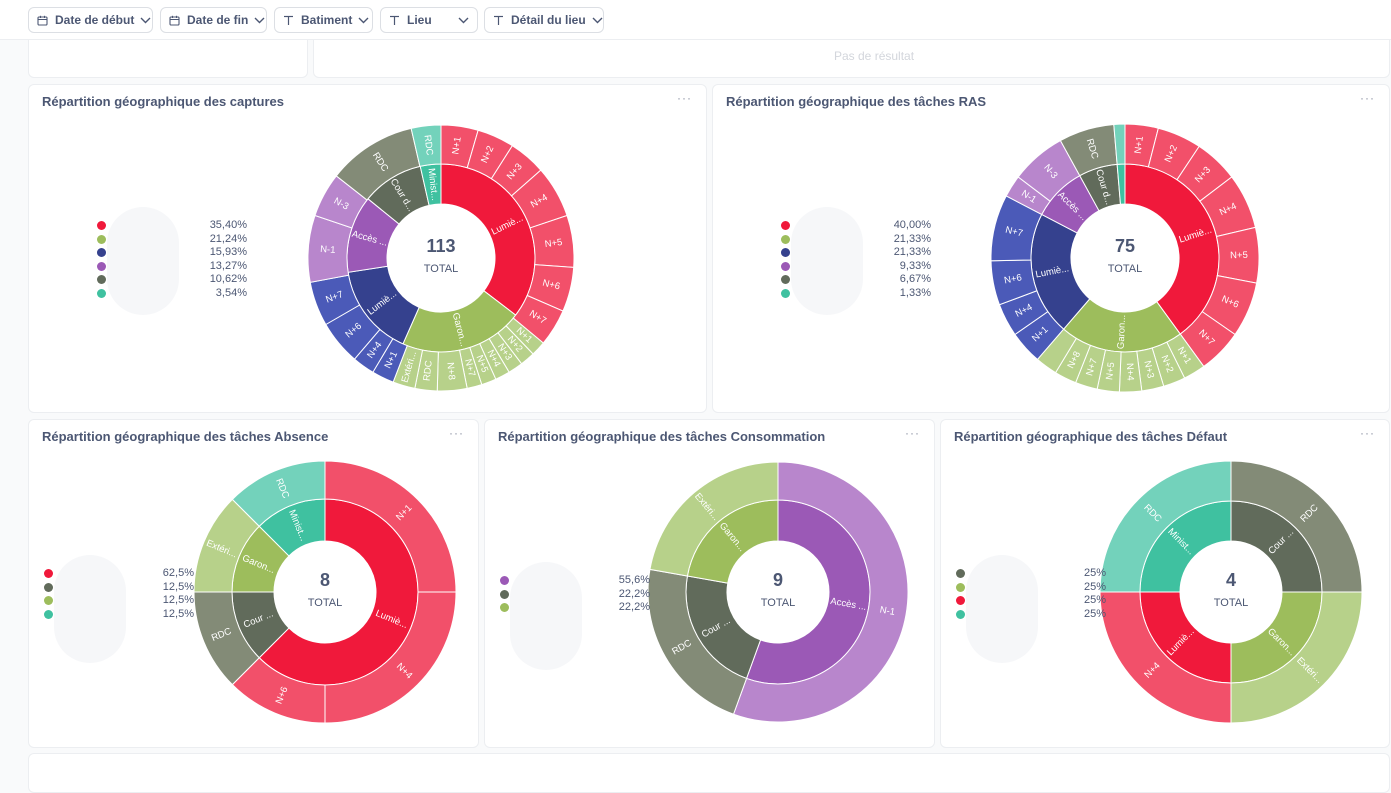 The width and height of the screenshot is (1391, 793). Describe the element at coordinates (548, 20) in the screenshot. I see `filter-label: Détail du lieu` at that location.